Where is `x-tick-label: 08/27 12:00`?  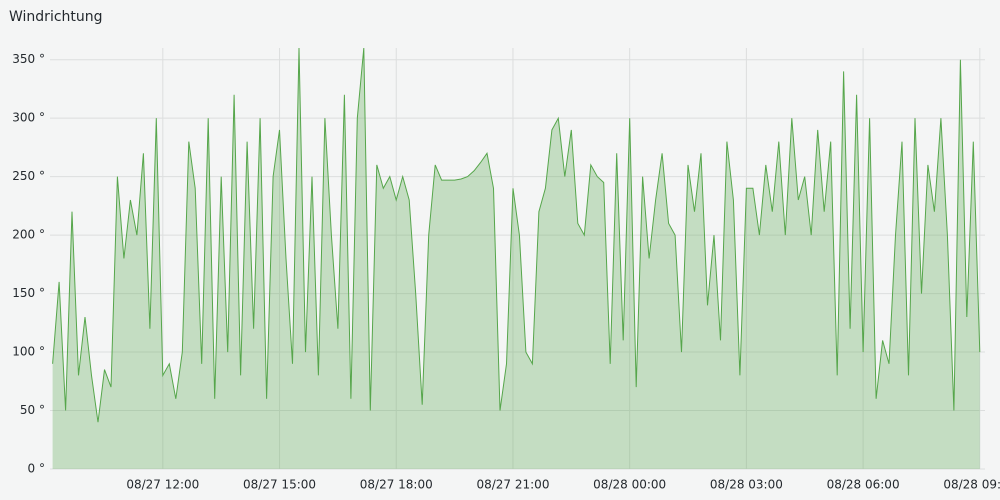 x-tick-label: 08/27 12:00 is located at coordinates (162, 485).